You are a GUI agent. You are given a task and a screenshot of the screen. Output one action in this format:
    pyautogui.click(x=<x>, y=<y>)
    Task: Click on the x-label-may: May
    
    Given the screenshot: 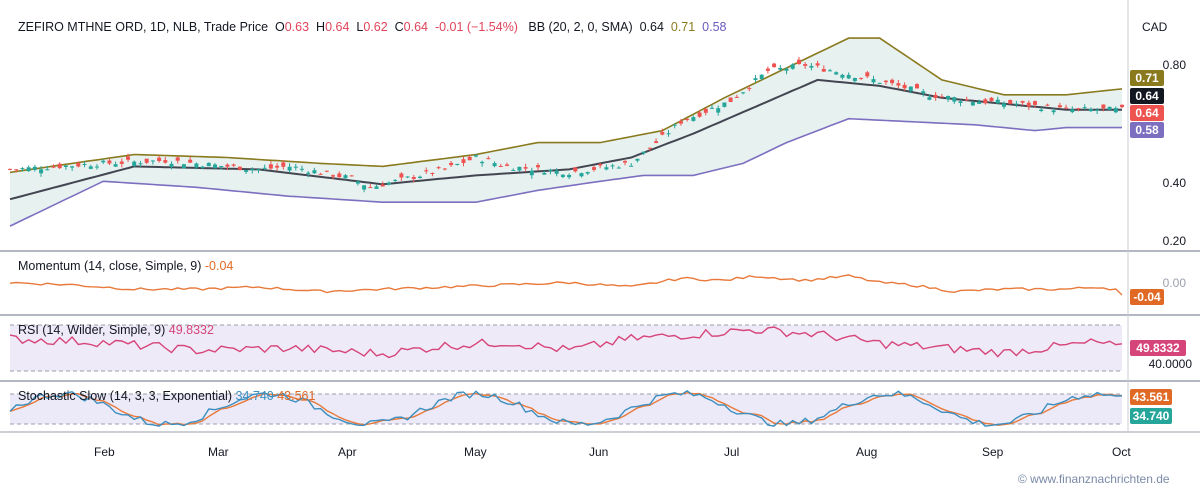 What is the action you would take?
    pyautogui.click(x=475, y=452)
    